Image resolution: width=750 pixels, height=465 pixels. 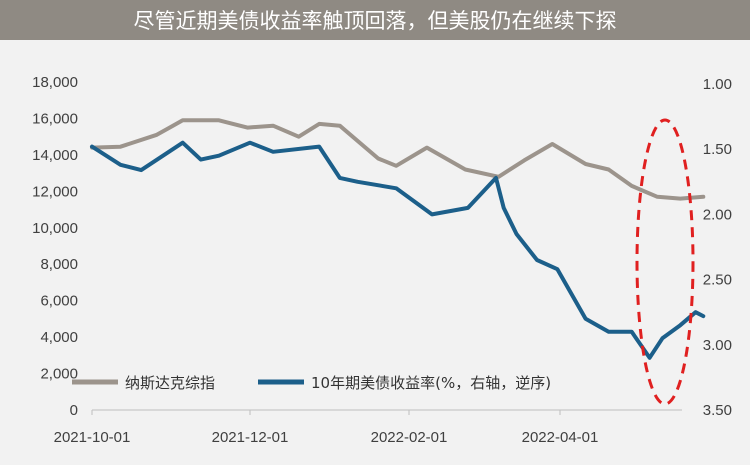 What do you see at coordinates (431, 383) in the screenshot?
I see `legend-label-yield: 10年期美债收益率(%，右轴，逆序)` at bounding box center [431, 383].